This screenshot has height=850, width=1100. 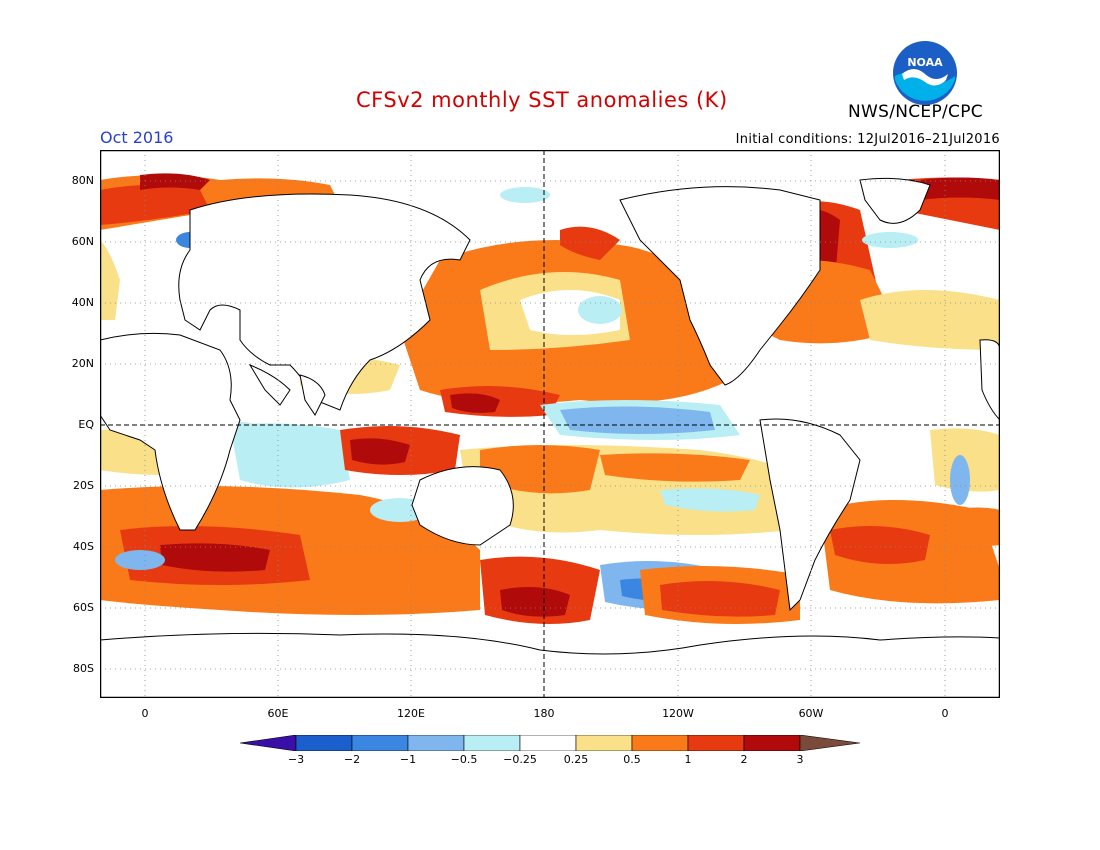 I want to click on colorbar-lt-m3, so click(x=268, y=743).